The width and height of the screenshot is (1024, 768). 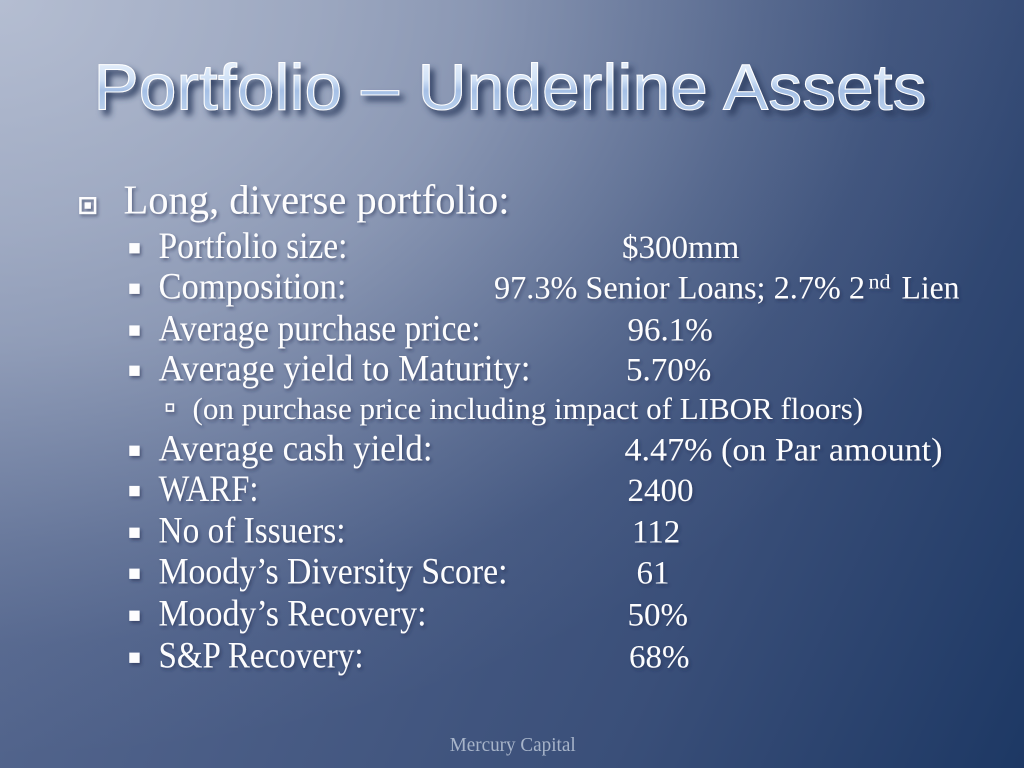 I want to click on svg-text: 5.70%, so click(x=668, y=371).